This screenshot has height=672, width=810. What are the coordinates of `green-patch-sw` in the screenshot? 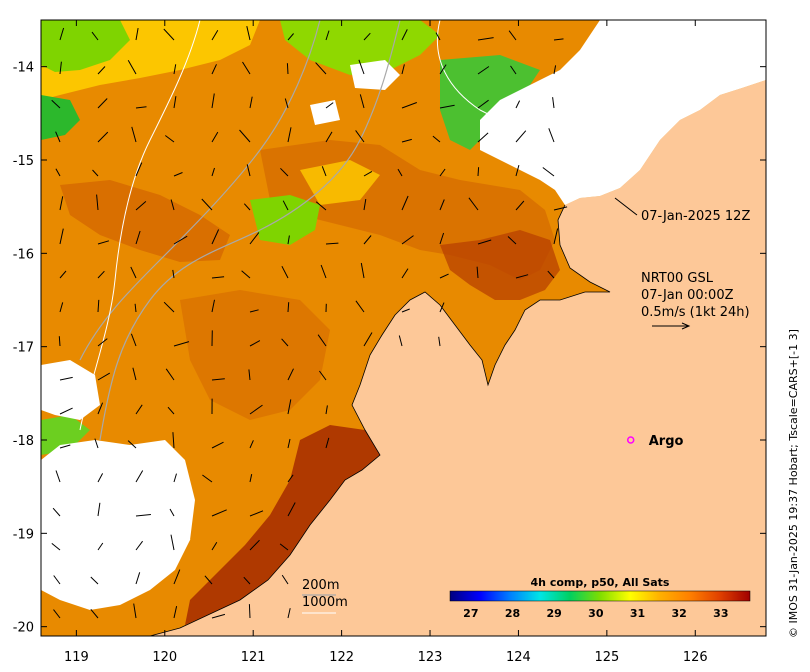 It's located at (65, 435).